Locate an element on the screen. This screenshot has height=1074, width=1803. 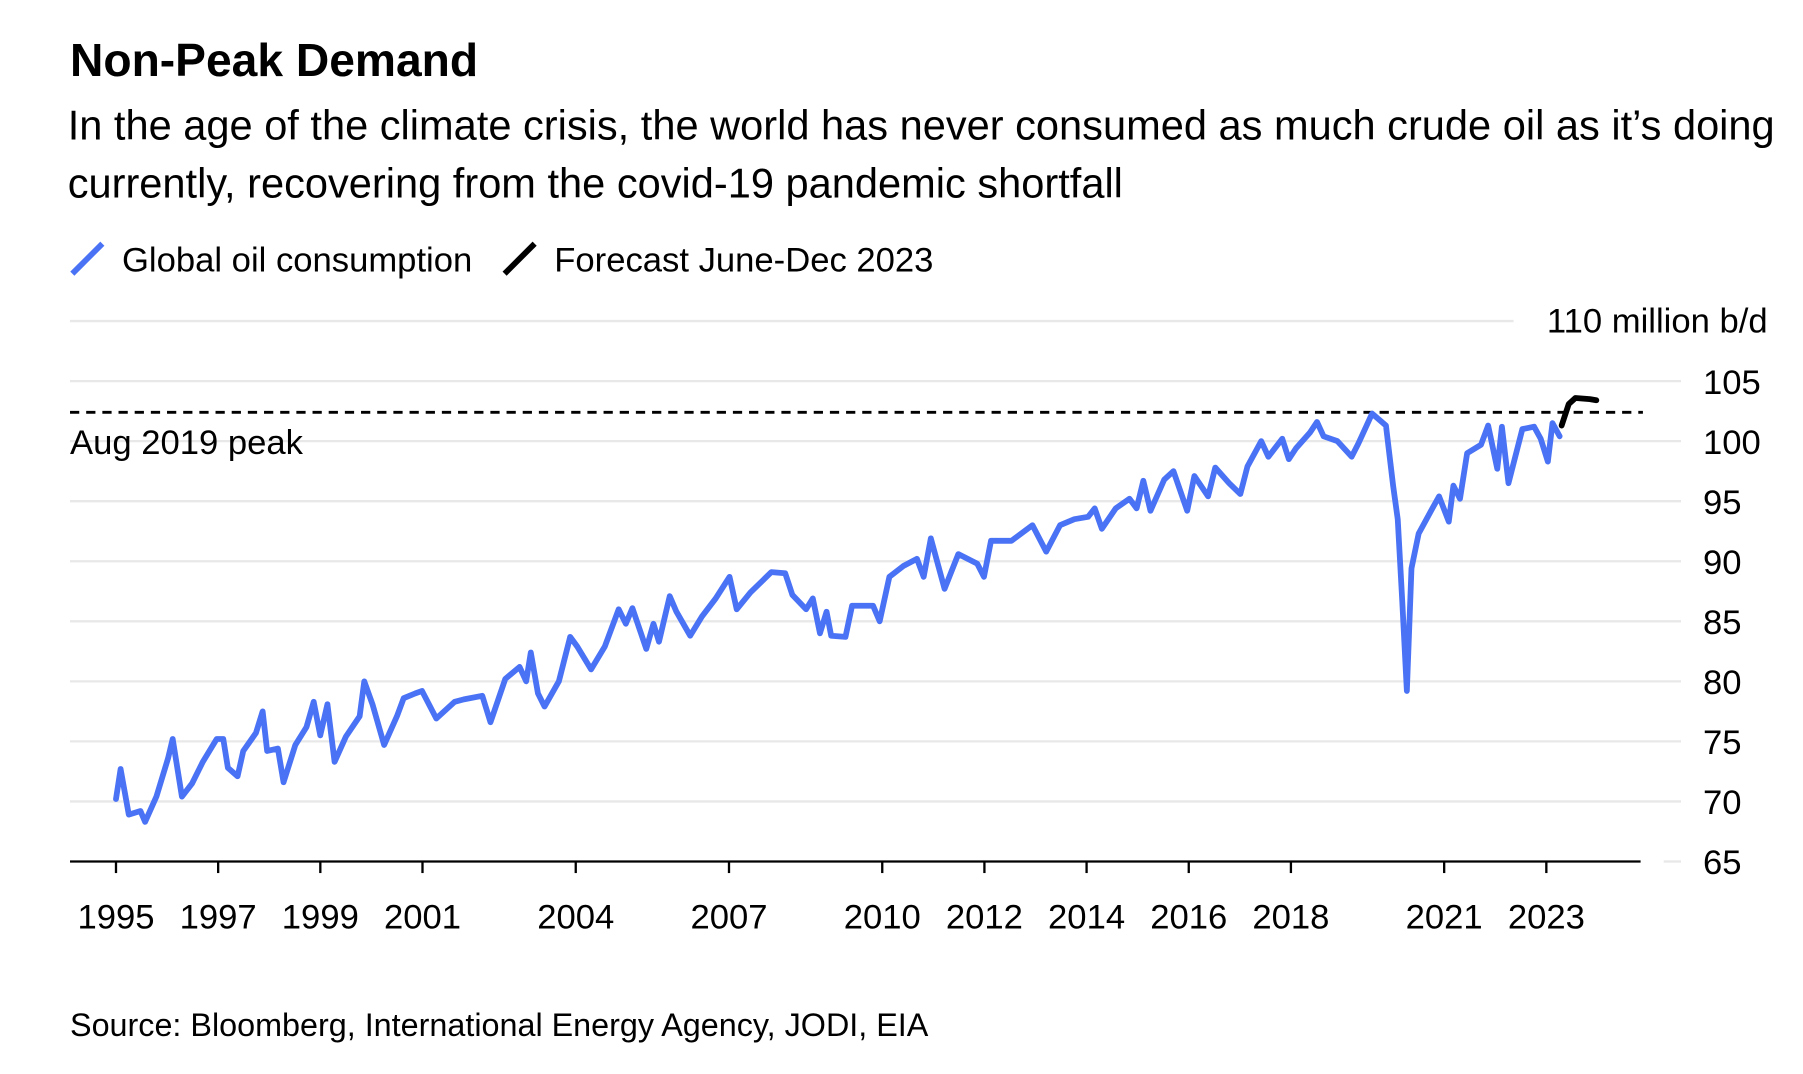
x-tick-label: 2018 is located at coordinates (1290, 917).